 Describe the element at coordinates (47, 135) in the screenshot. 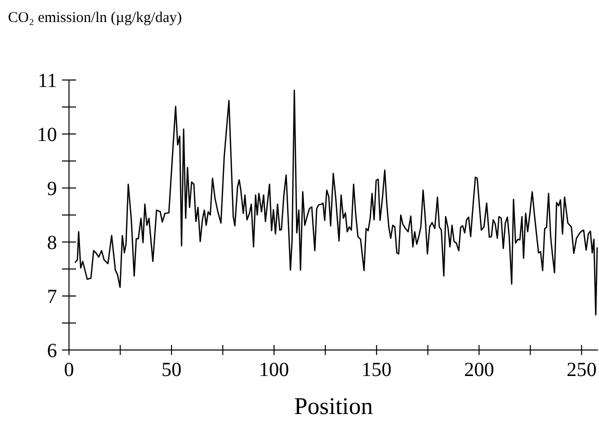

I see `y-tick-label: 10` at that location.